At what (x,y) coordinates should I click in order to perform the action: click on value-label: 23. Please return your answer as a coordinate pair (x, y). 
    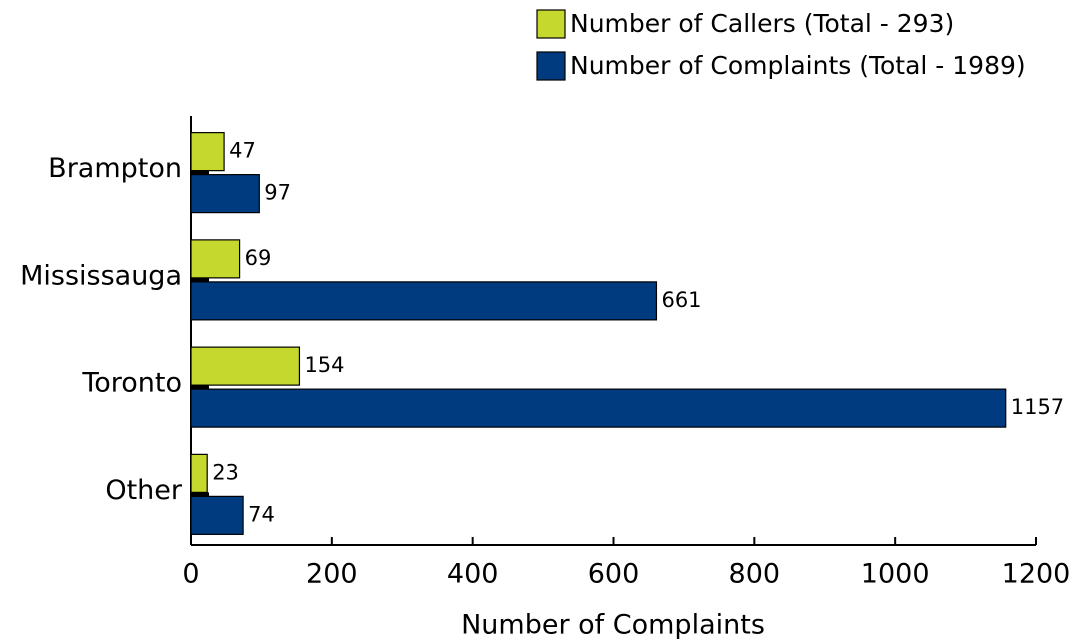
    Looking at the image, I should click on (225, 472).